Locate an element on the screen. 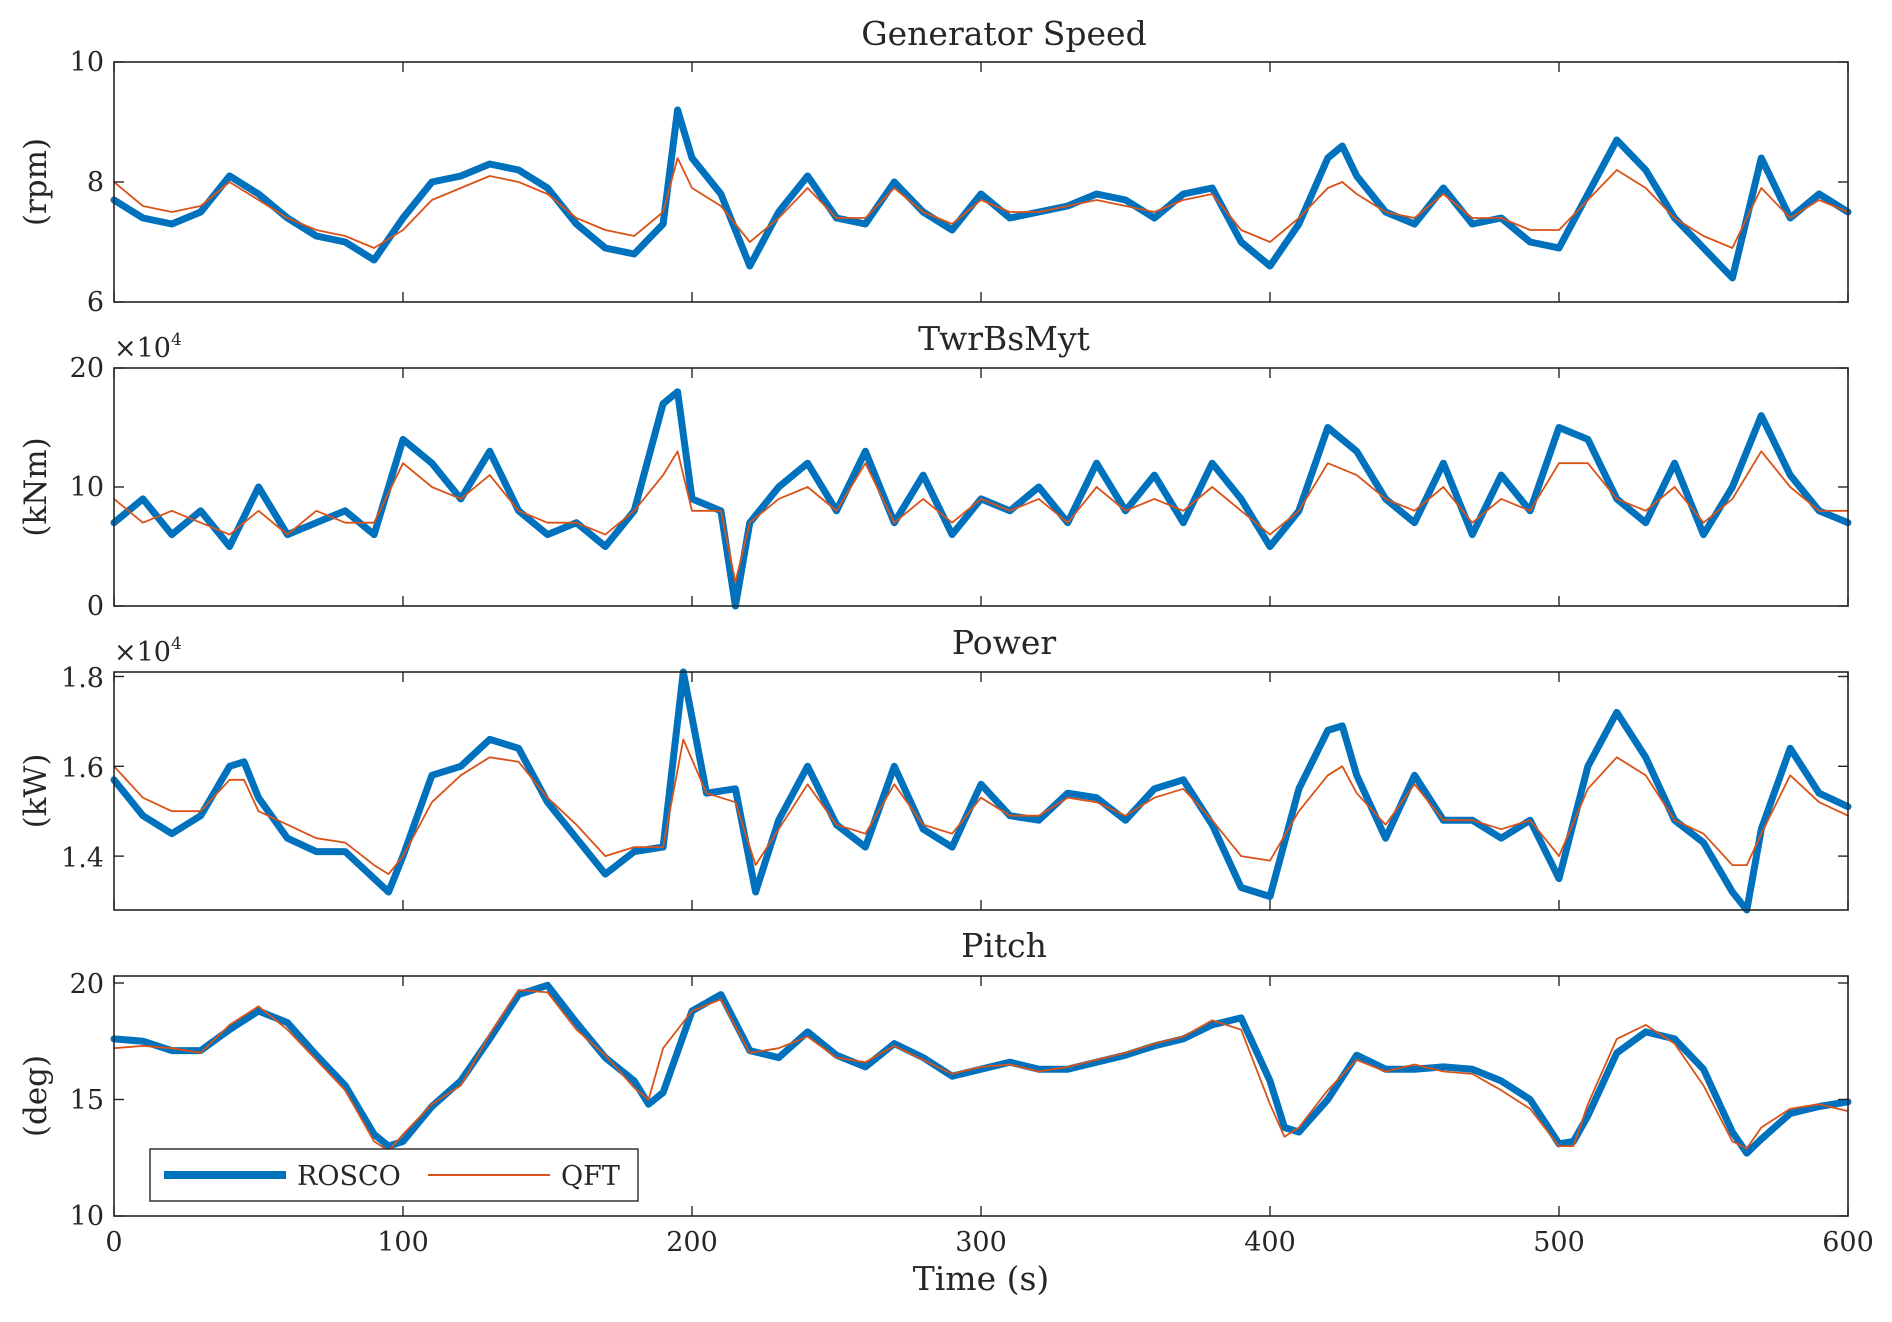 Image resolution: width=1892 pixels, height=1322 pixels. legend: ROSCO QFT is located at coordinates (394, 1175).